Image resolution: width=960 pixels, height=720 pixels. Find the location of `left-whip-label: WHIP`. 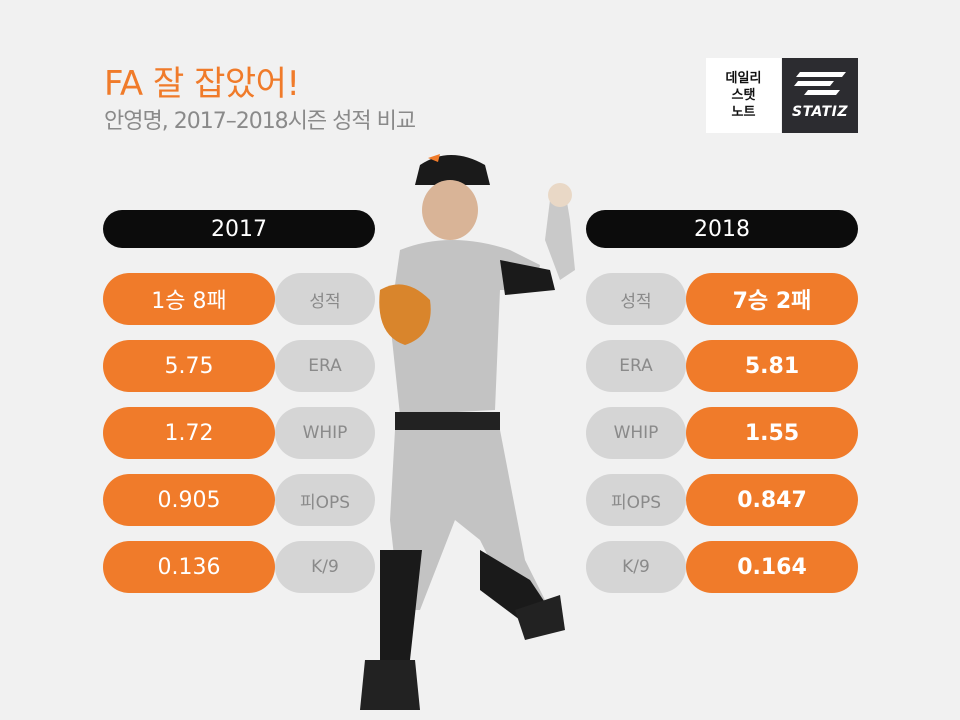

left-whip-label: WHIP is located at coordinates (325, 433).